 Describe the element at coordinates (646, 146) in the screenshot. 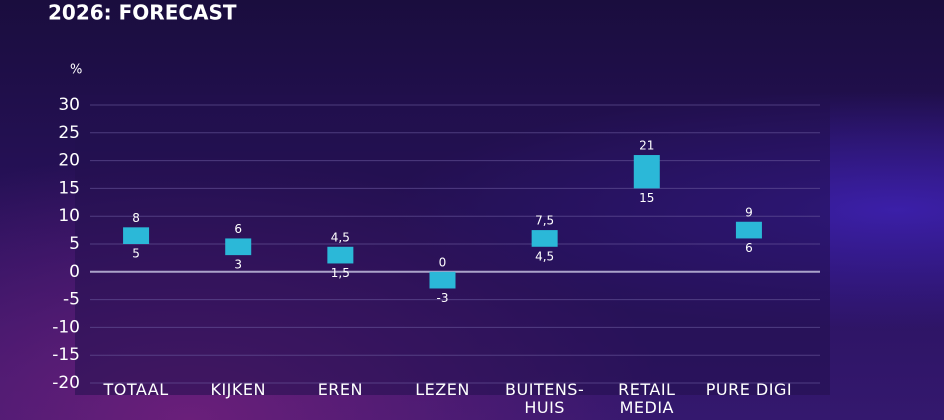

I see `value-label: 21` at that location.